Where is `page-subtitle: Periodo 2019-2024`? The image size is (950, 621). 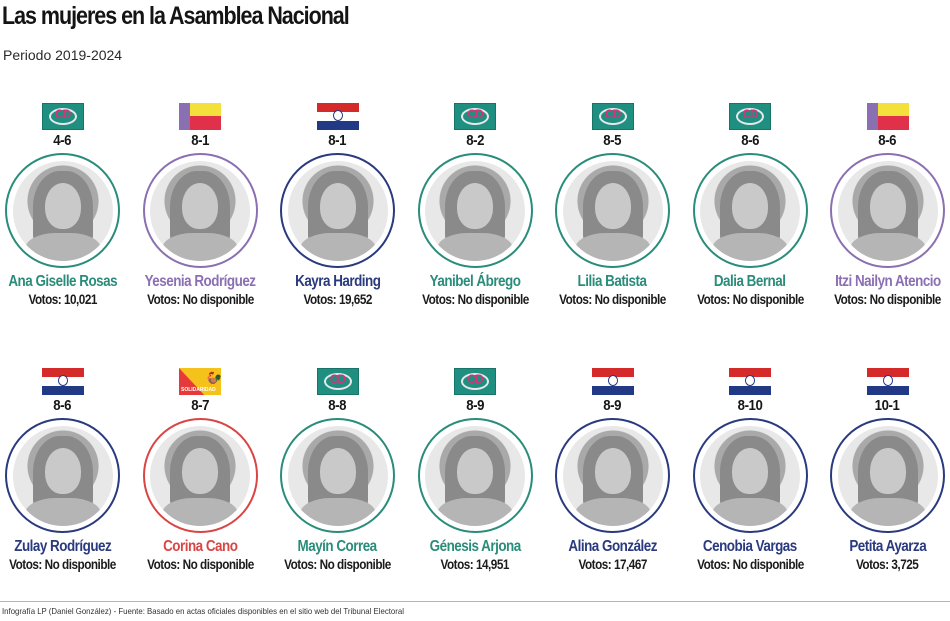
page-subtitle: Periodo 2019-2024 is located at coordinates (63, 55).